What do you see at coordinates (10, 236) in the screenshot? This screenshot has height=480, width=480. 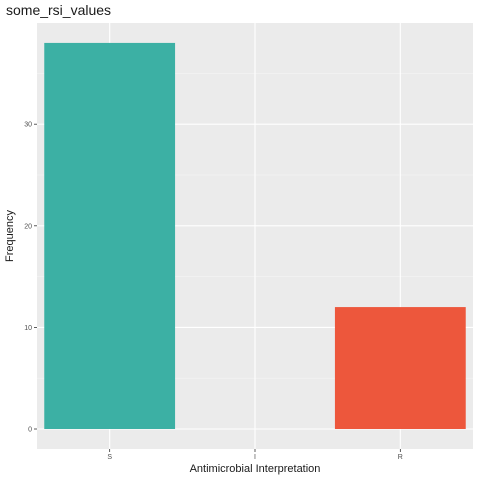 I see `y-axis-title: Frequency` at bounding box center [10, 236].